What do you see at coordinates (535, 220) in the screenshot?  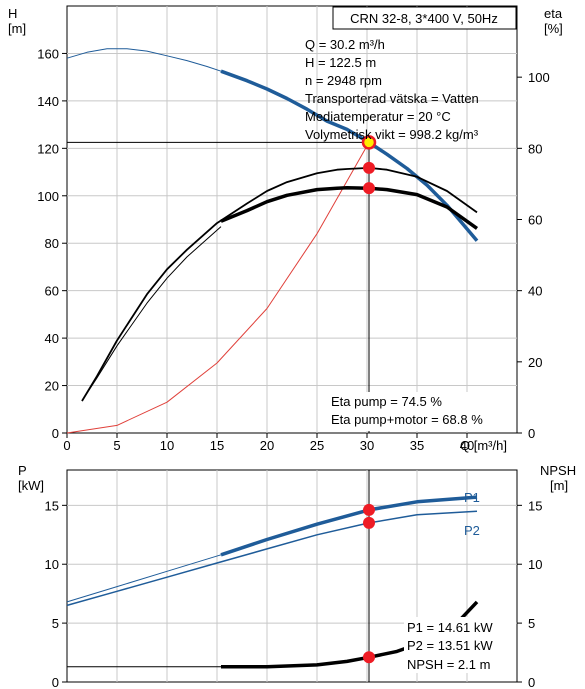 I see `y-right-tick-label: 60` at bounding box center [535, 220].